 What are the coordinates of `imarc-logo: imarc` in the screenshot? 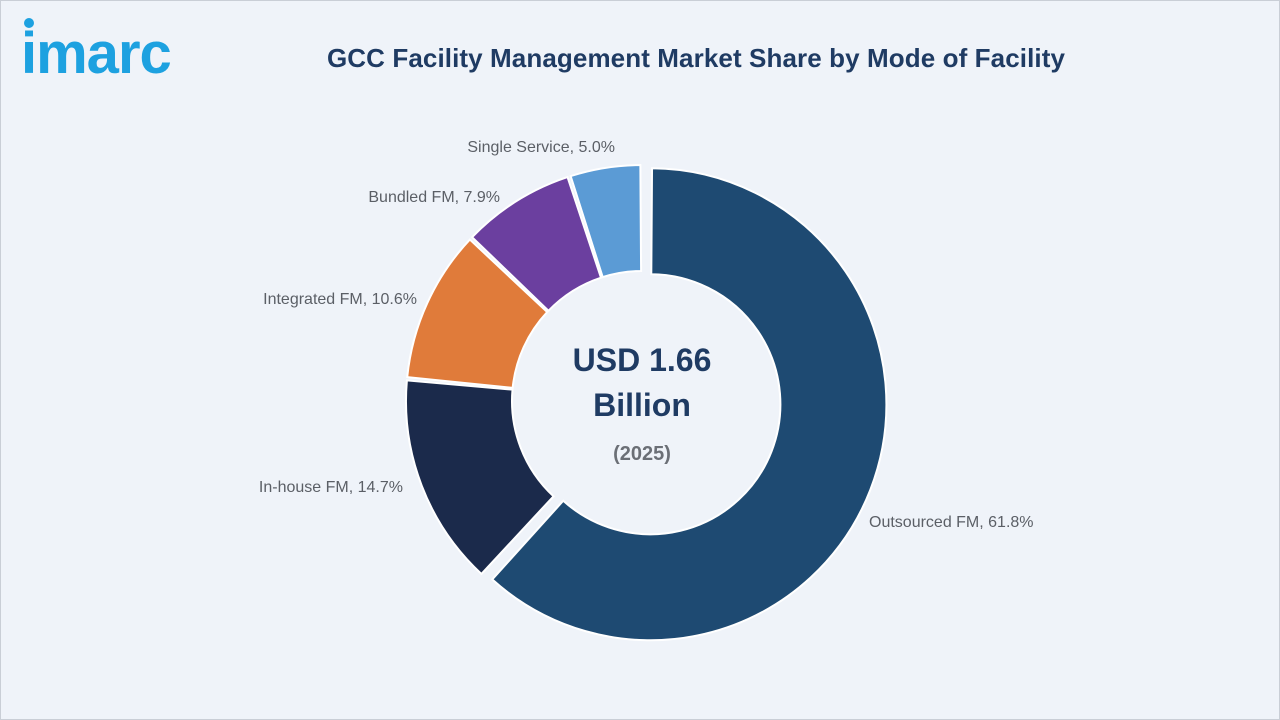 It's located at (96, 50).